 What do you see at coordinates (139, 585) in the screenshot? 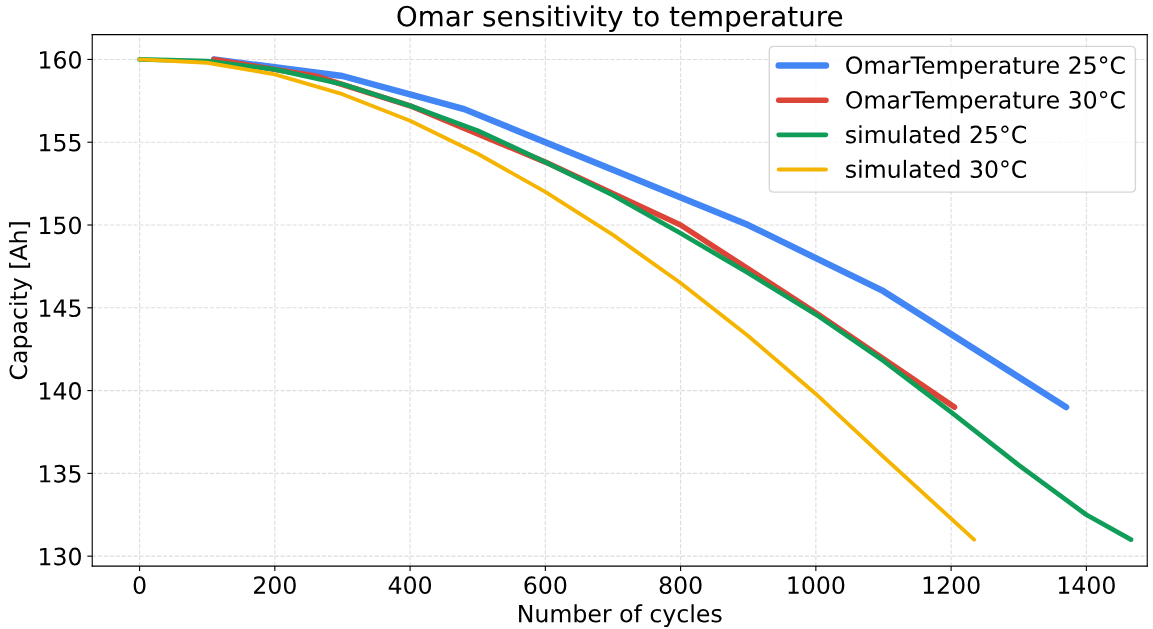
I see `x-tick-label: 0` at bounding box center [139, 585].